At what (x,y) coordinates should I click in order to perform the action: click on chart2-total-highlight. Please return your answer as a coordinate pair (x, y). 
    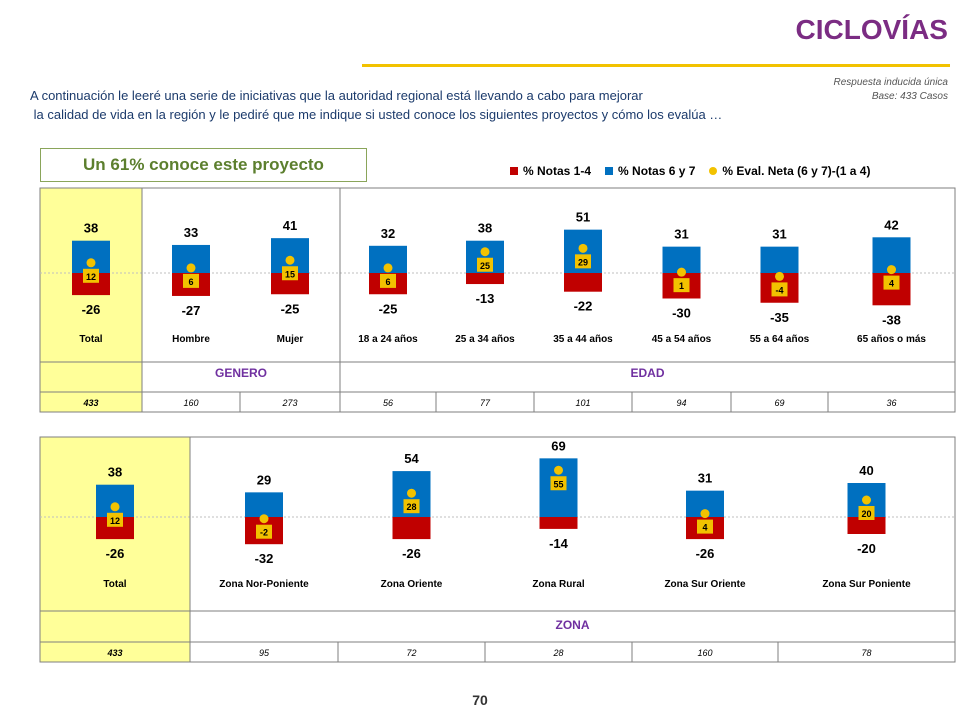
    Looking at the image, I should click on (115, 549).